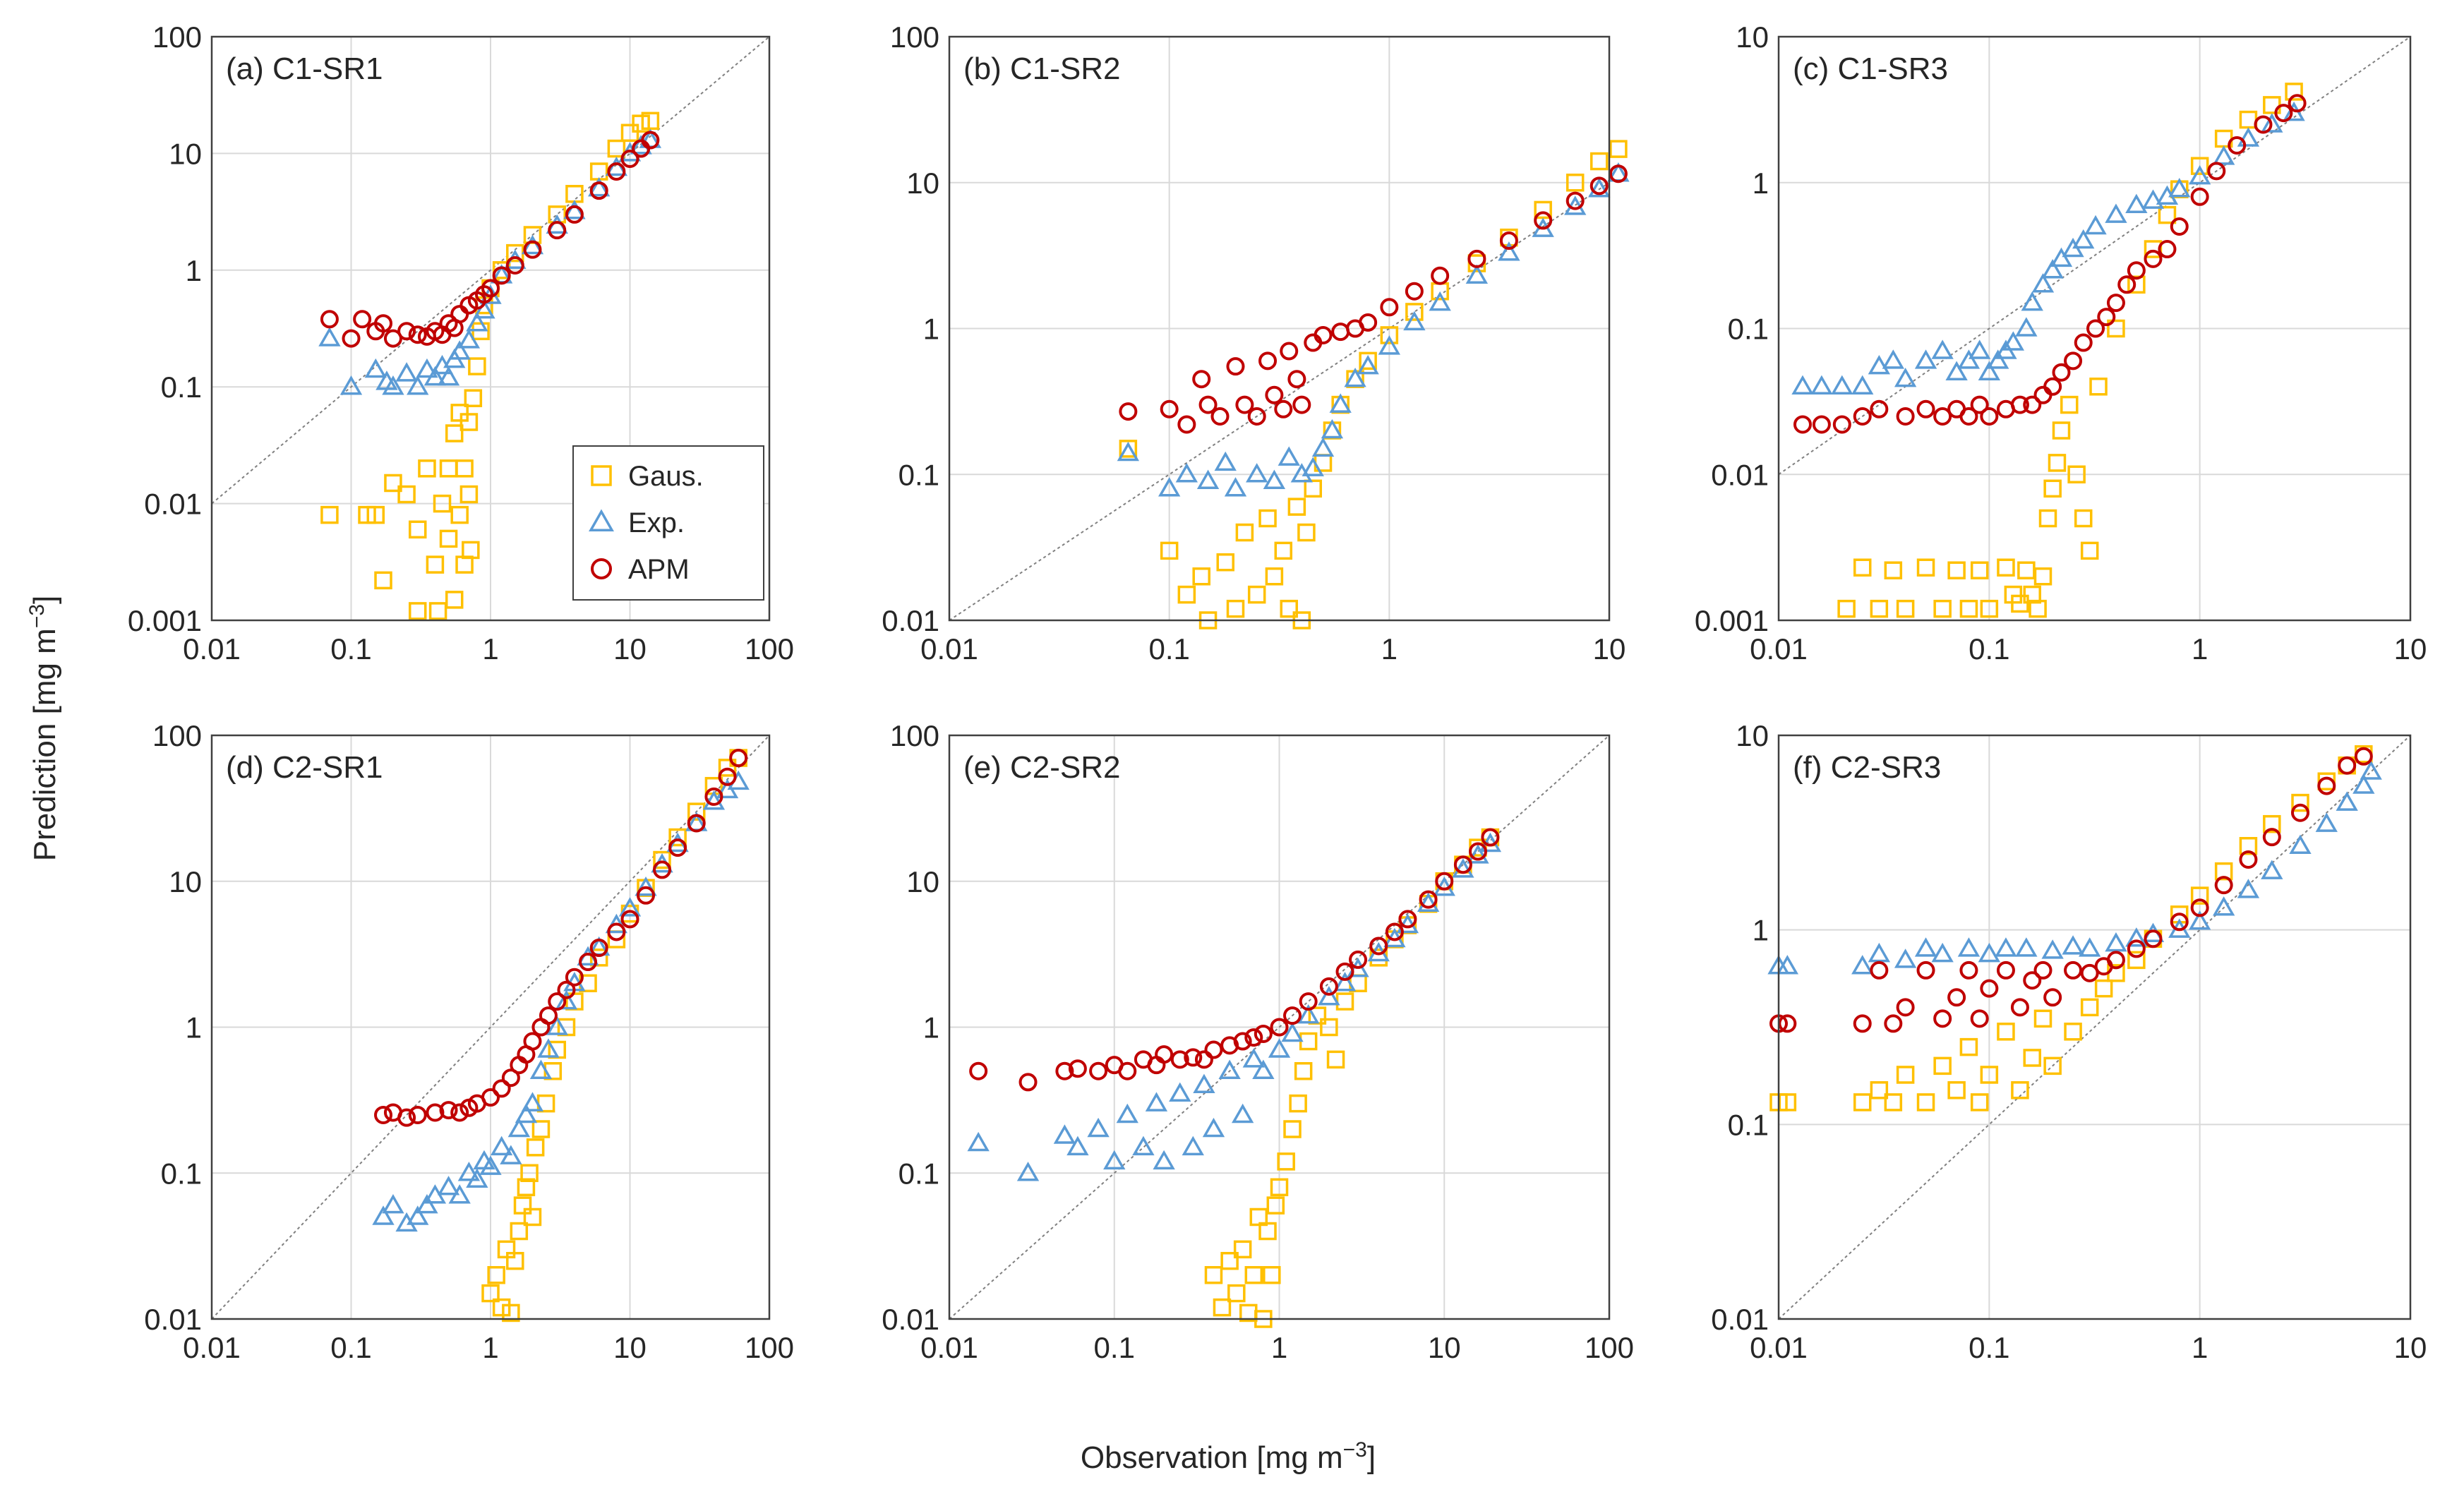 The height and width of the screenshot is (1494, 2464). What do you see at coordinates (659, 569) in the screenshot?
I see `legend-label: APM` at bounding box center [659, 569].